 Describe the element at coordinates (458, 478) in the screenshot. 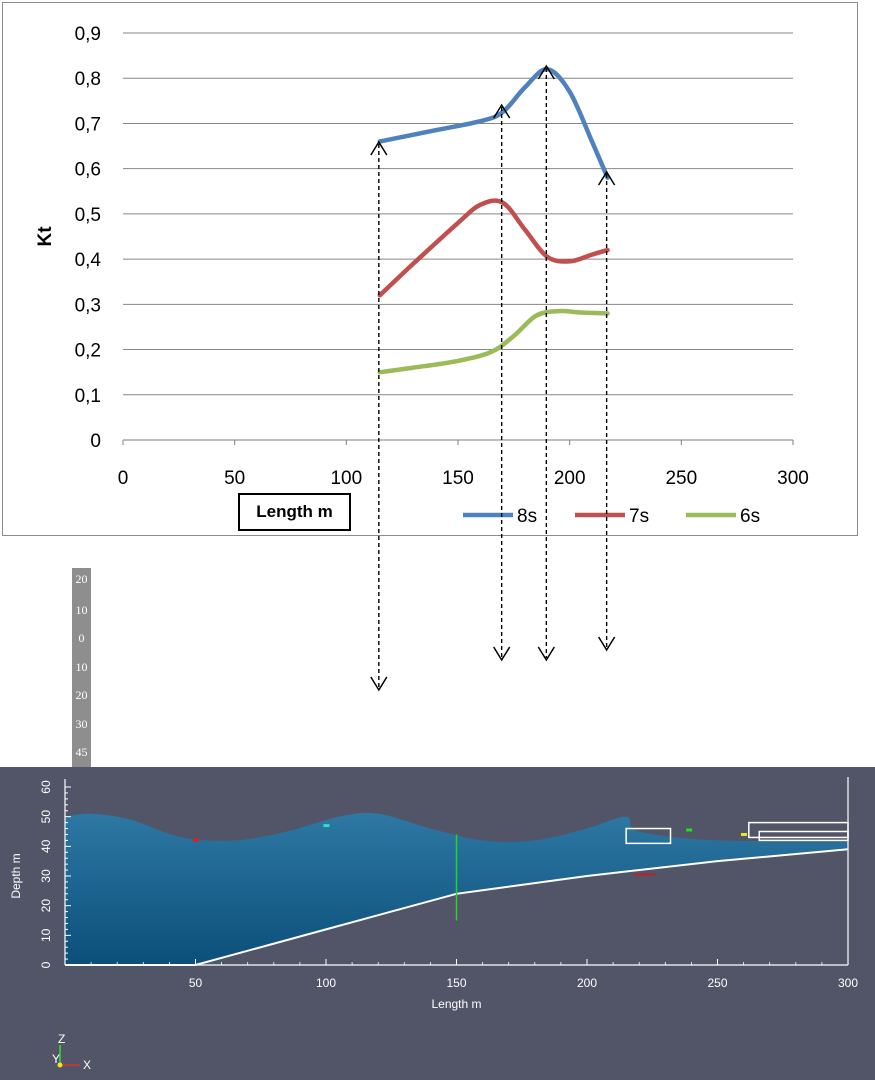

I see `x-tick-label: 150` at that location.